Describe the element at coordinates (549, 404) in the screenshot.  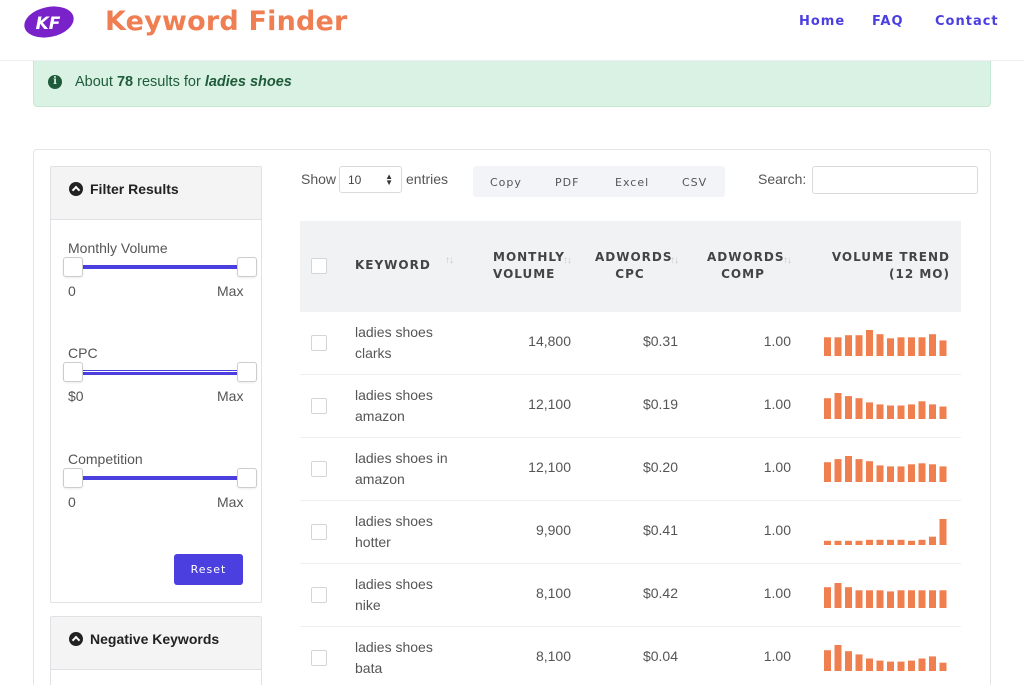
I see `volume-cell: 12,100` at that location.